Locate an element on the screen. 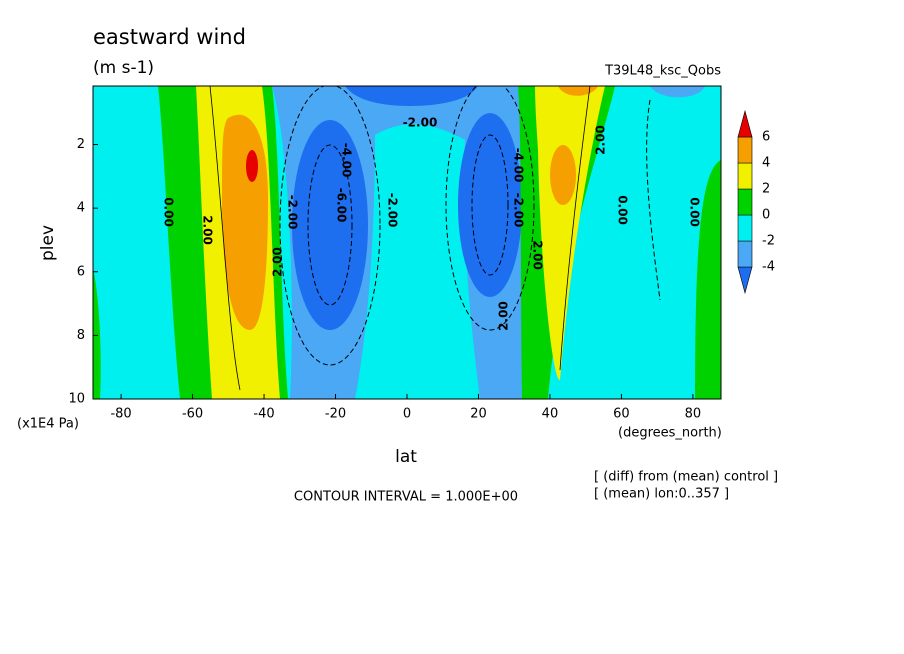  contour-label: -6.00 is located at coordinates (342, 205).